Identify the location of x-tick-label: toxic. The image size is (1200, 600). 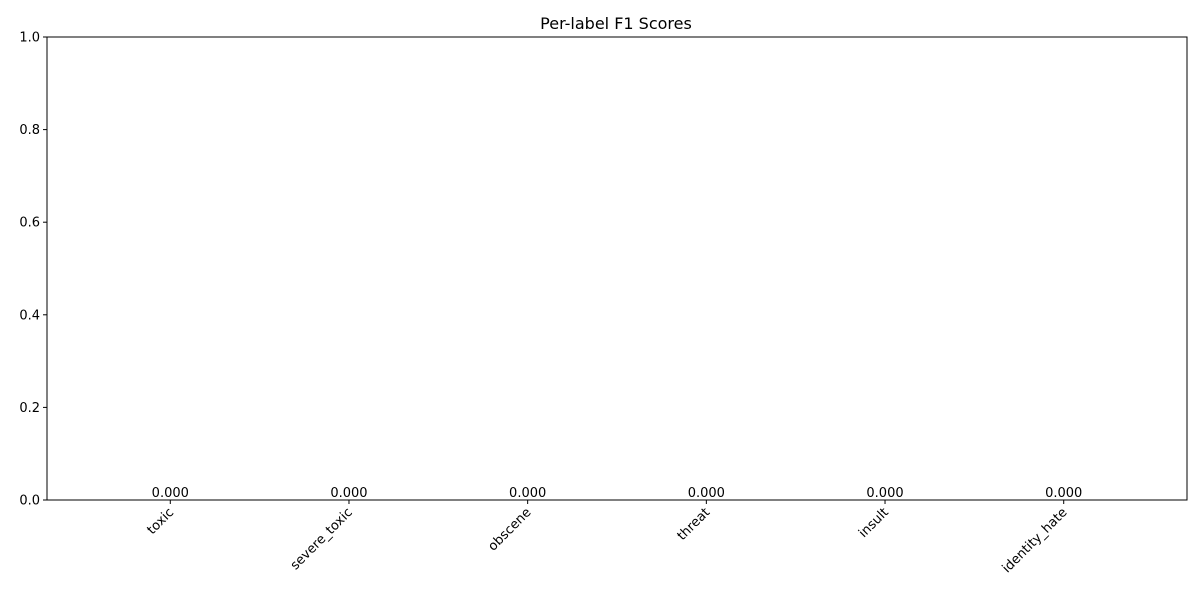
(161, 521).